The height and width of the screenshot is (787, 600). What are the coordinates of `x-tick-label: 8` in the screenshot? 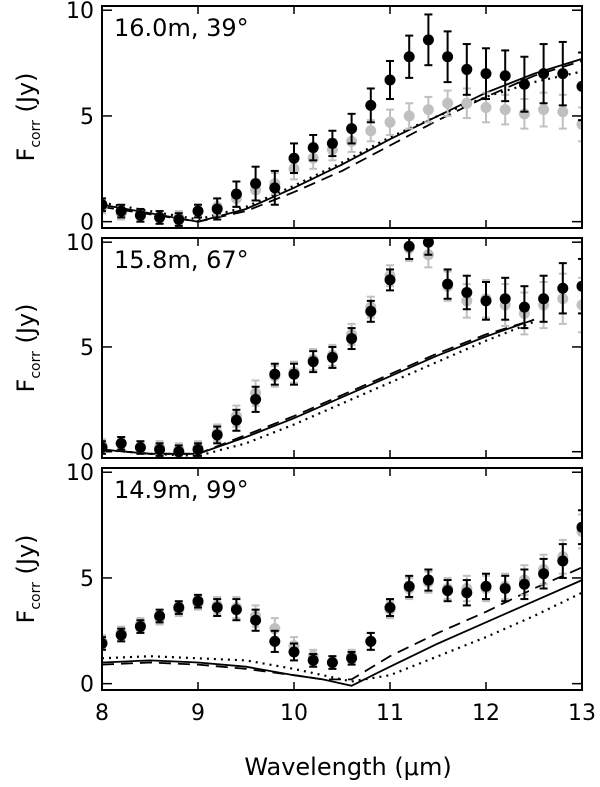 It's located at (102, 713).